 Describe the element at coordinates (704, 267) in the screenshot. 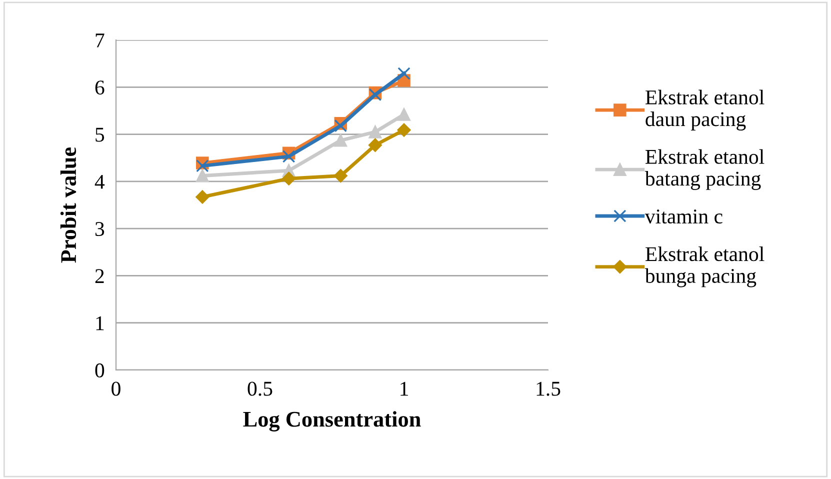

I see `legend-label: Ekstrak etanol bunga pacing` at that location.